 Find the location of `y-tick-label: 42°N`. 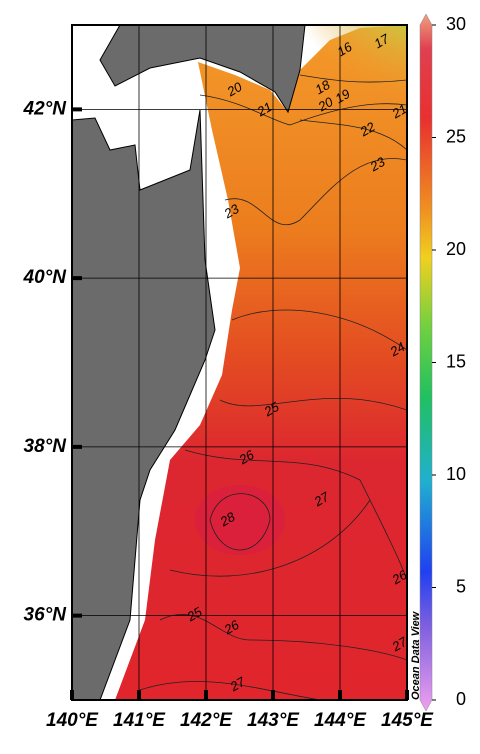

y-tick-label: 42°N is located at coordinates (45, 108).